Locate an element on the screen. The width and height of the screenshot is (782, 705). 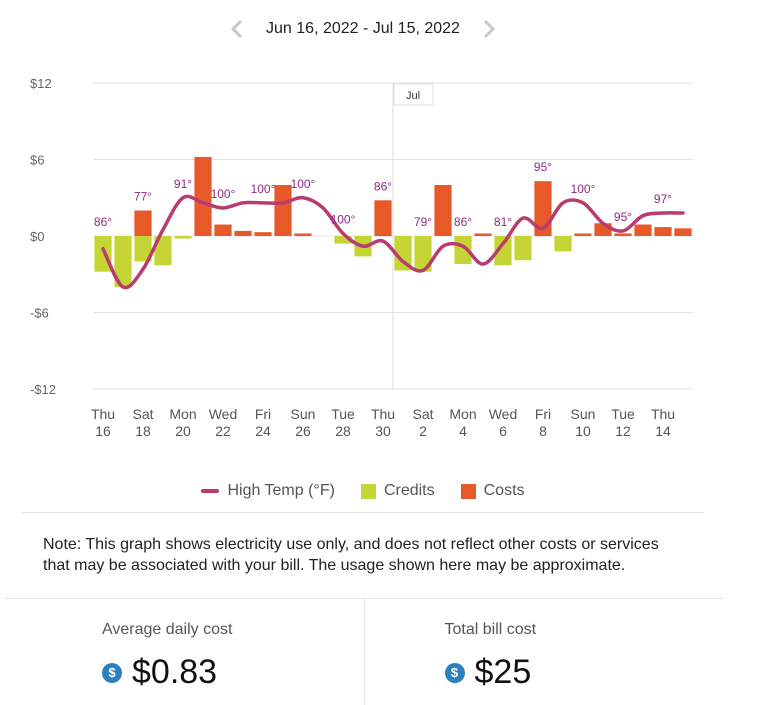
line-swatch-icon is located at coordinates (210, 491).